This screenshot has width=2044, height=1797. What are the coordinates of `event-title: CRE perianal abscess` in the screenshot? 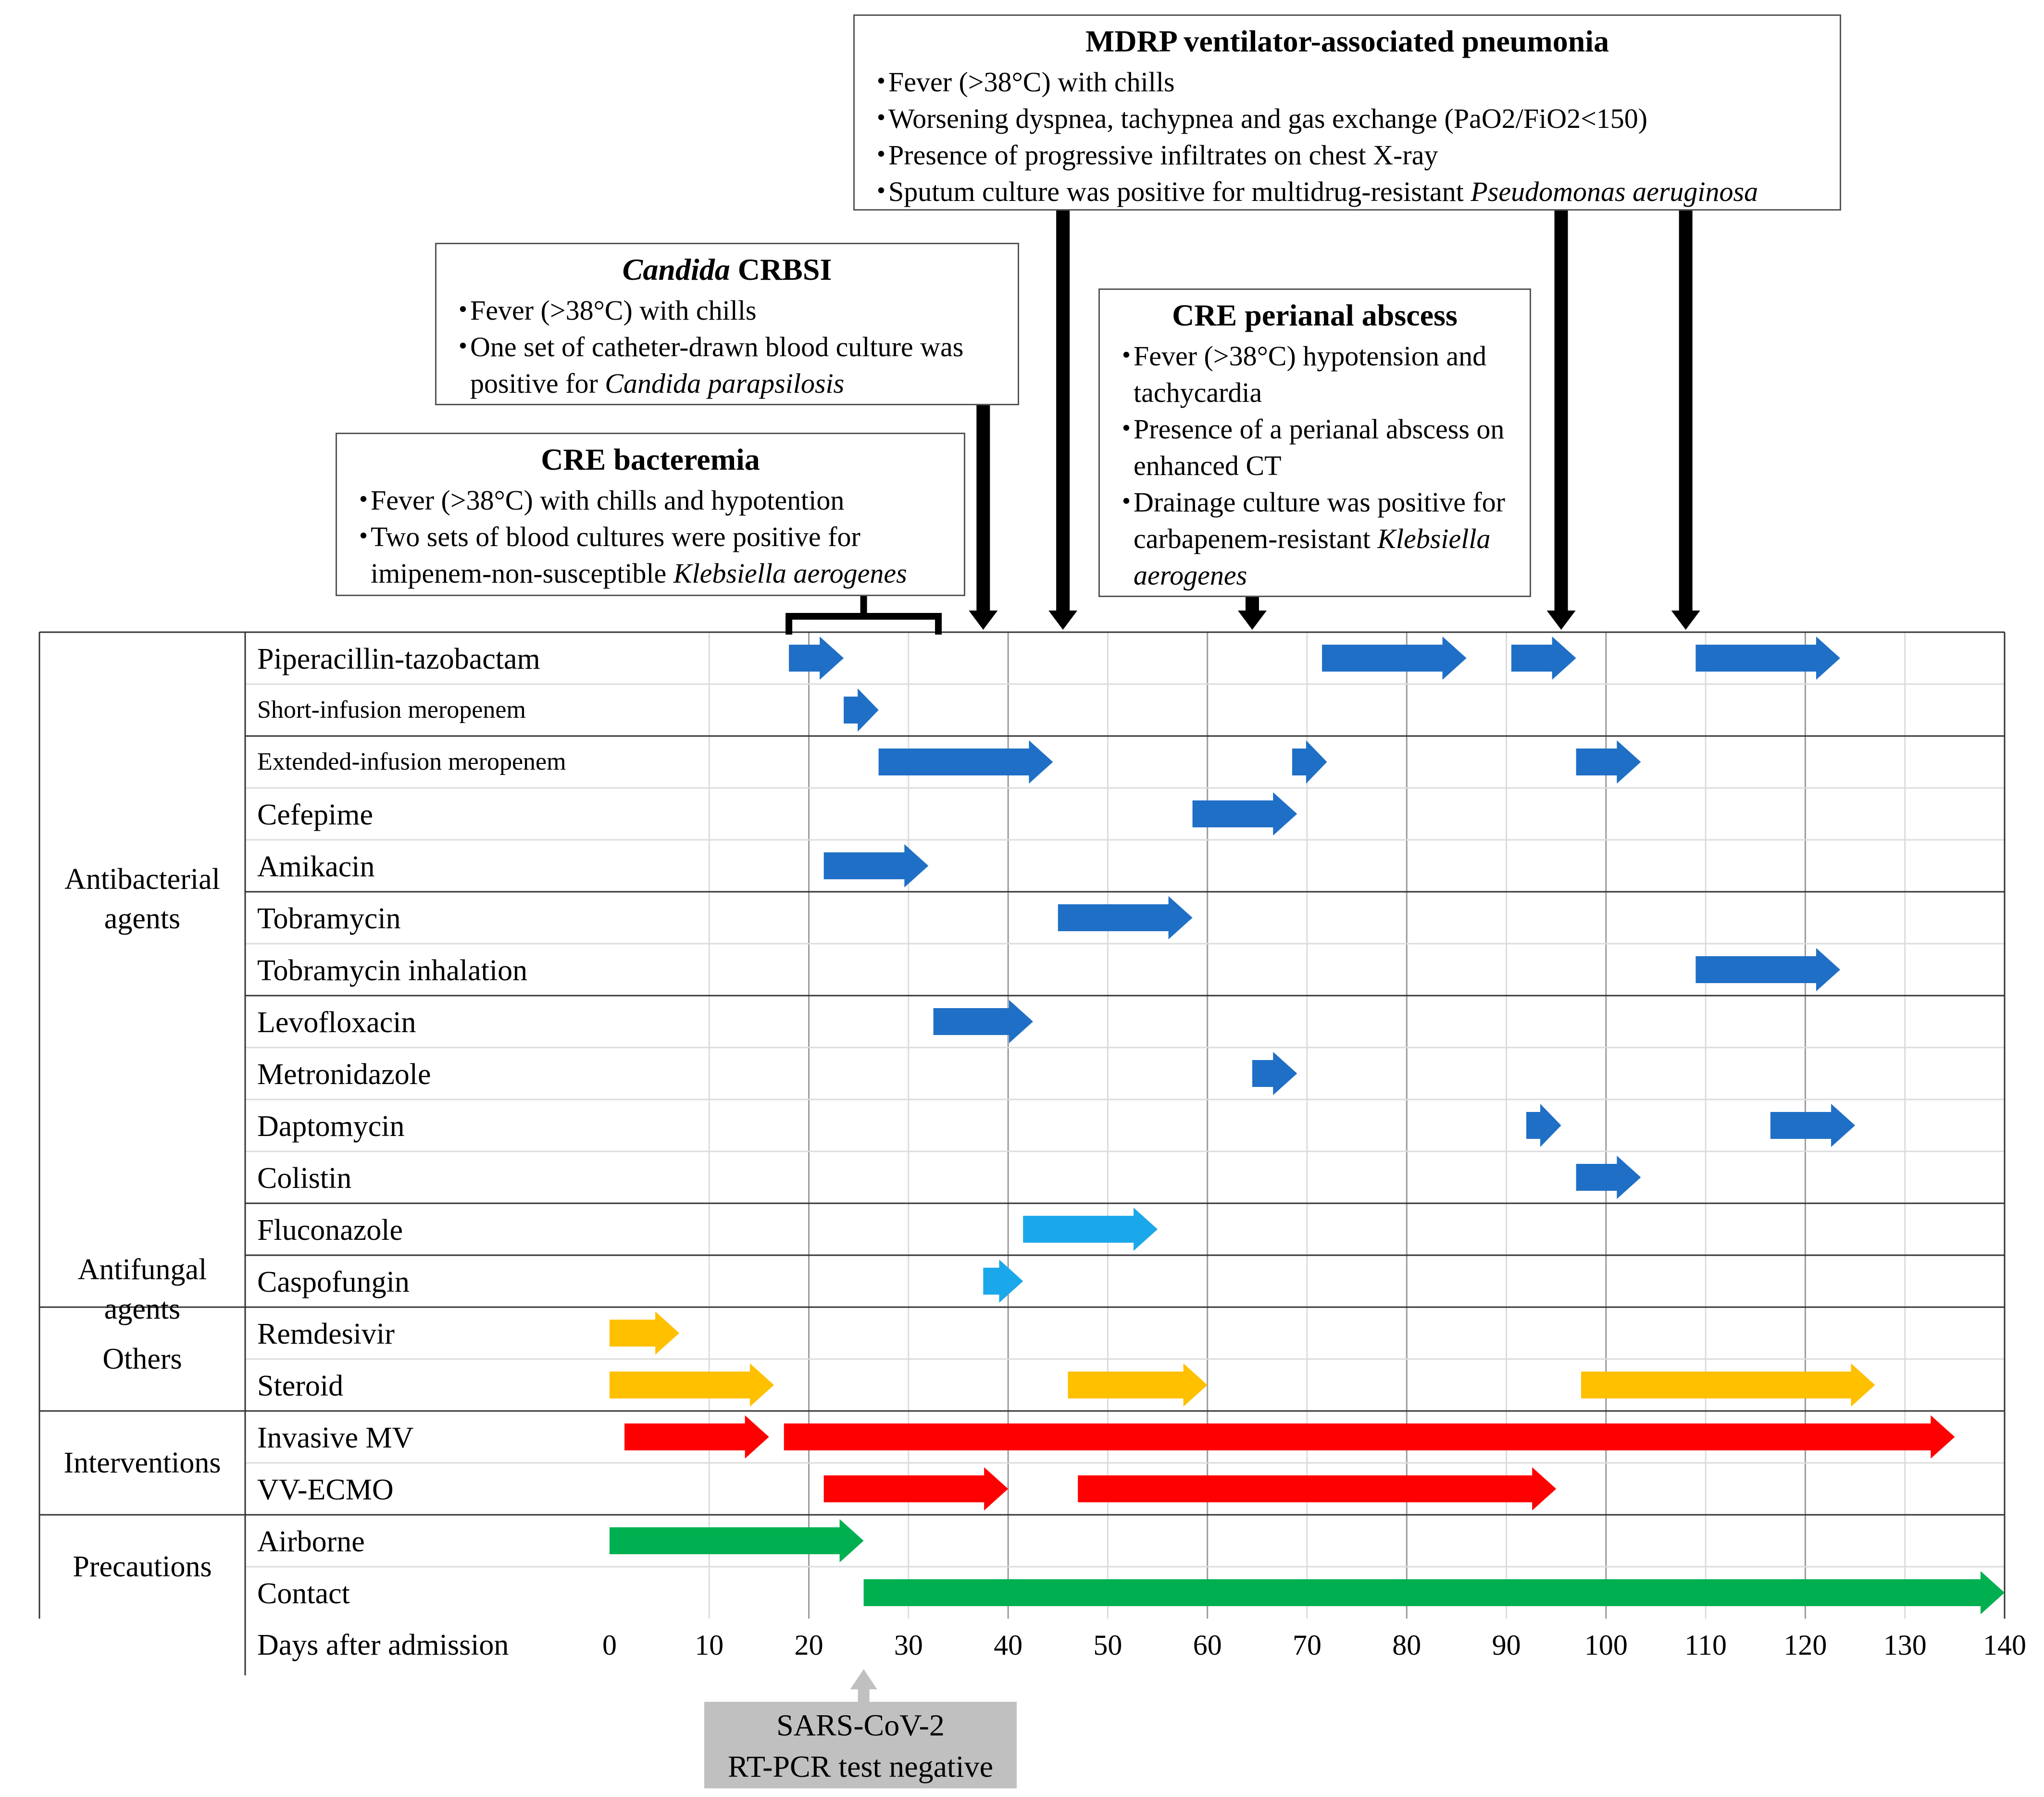 It's located at (1314, 315).